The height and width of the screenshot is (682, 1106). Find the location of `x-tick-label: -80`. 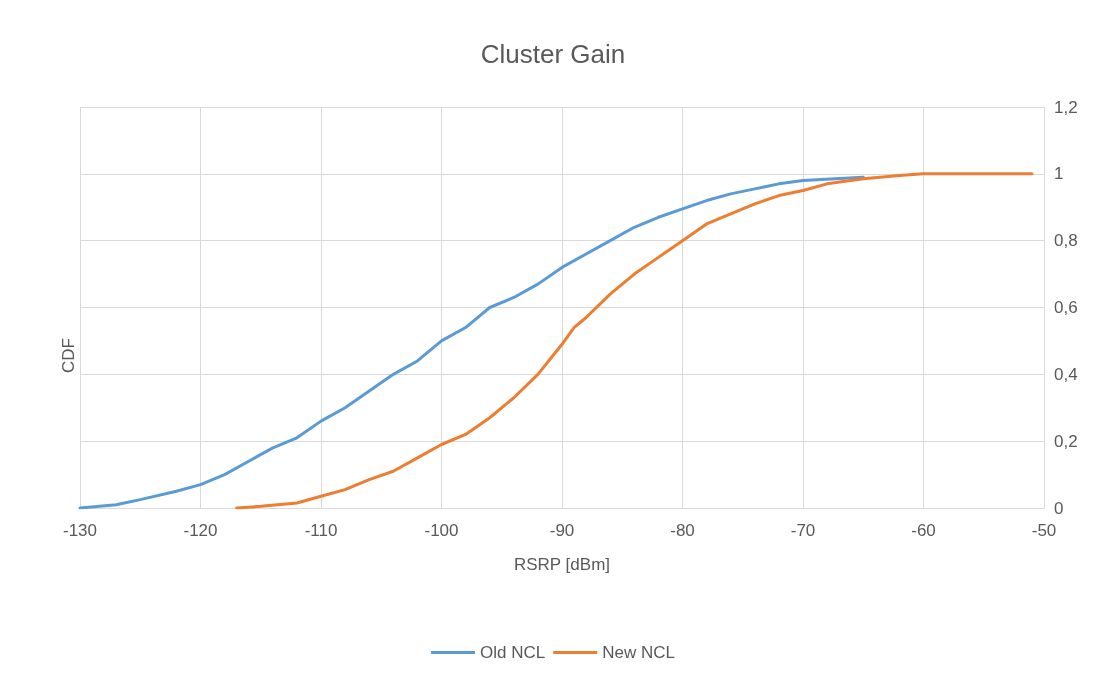

x-tick-label: -80 is located at coordinates (682, 530).